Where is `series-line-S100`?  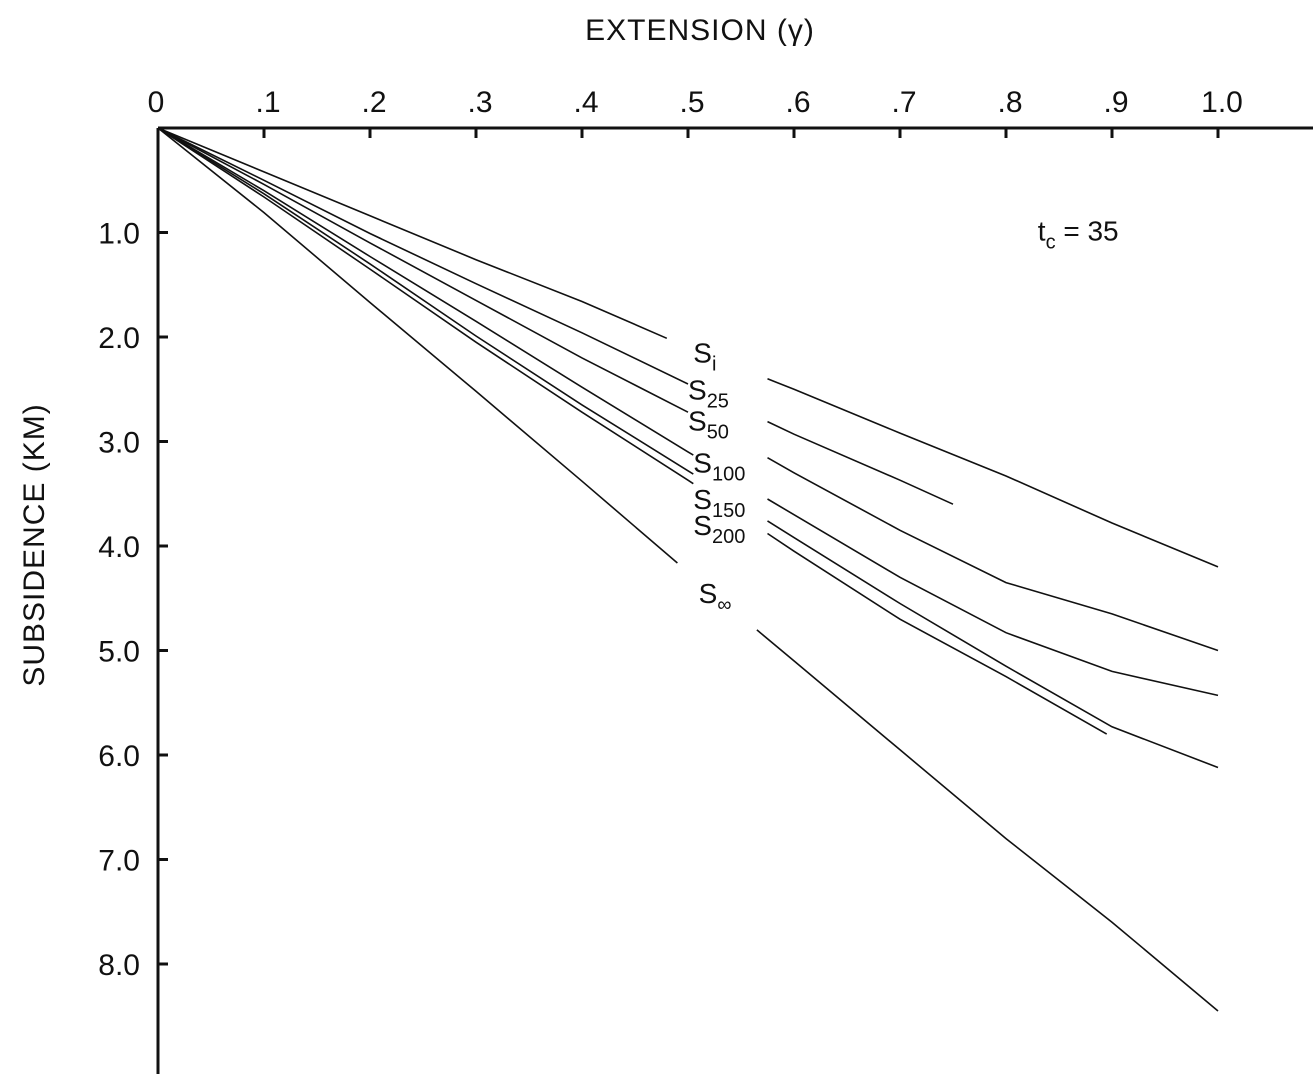
series-line-S100 is located at coordinates (425, 291).